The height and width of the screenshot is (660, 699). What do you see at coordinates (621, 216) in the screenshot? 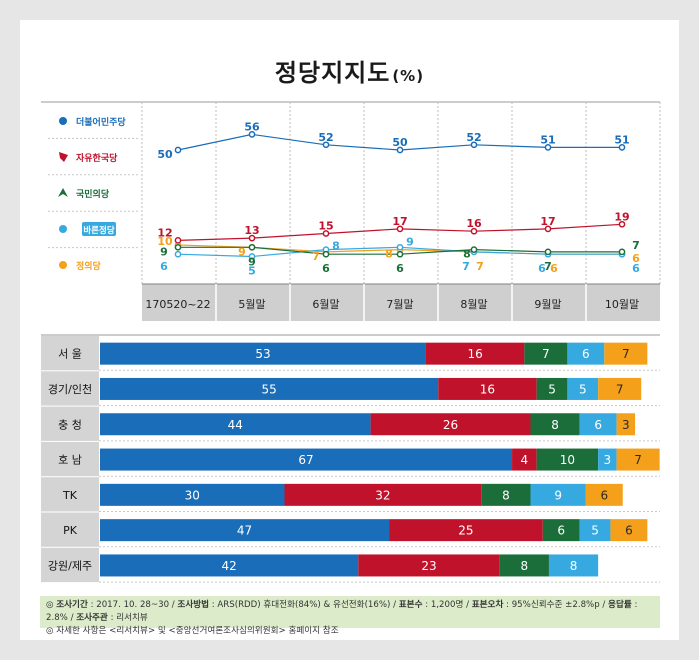
I see `data-label: 19` at bounding box center [621, 216].